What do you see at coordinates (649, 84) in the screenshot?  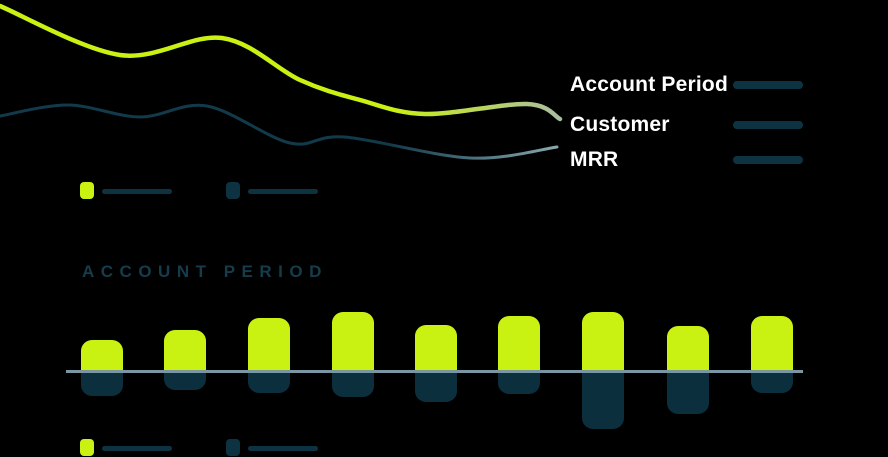 I see `callout-label: Account Period` at bounding box center [649, 84].